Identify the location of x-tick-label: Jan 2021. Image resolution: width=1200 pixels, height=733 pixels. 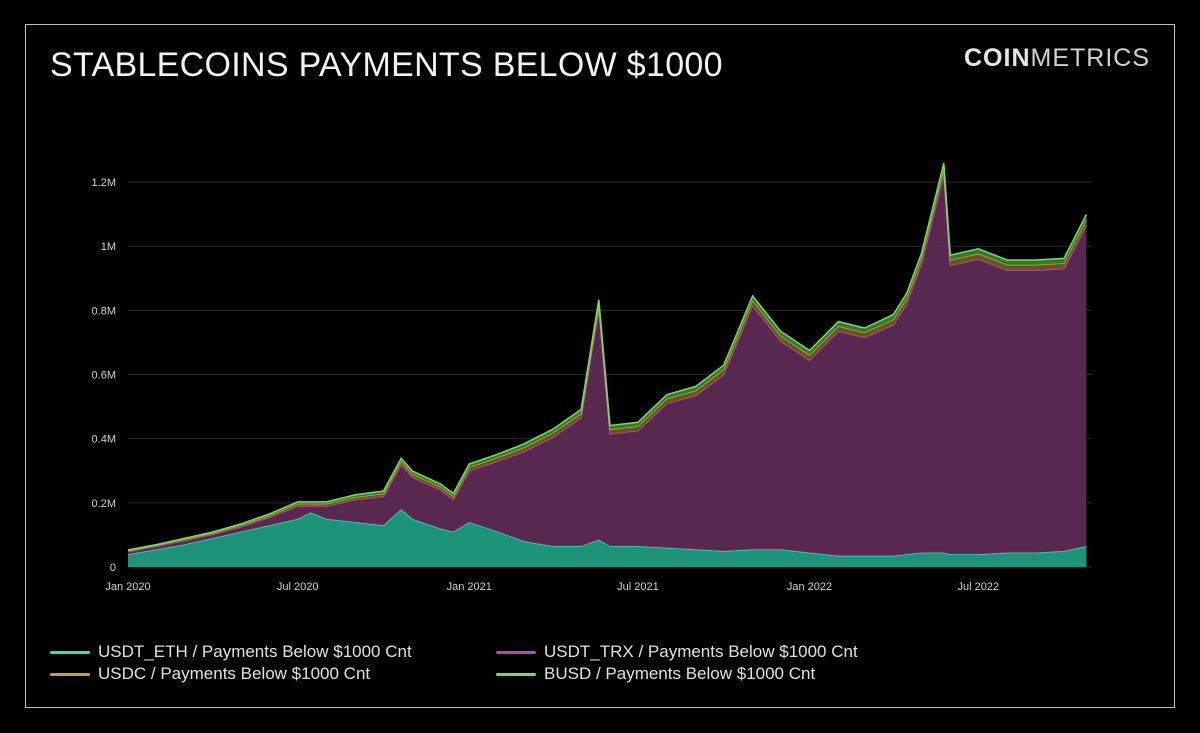
(469, 587).